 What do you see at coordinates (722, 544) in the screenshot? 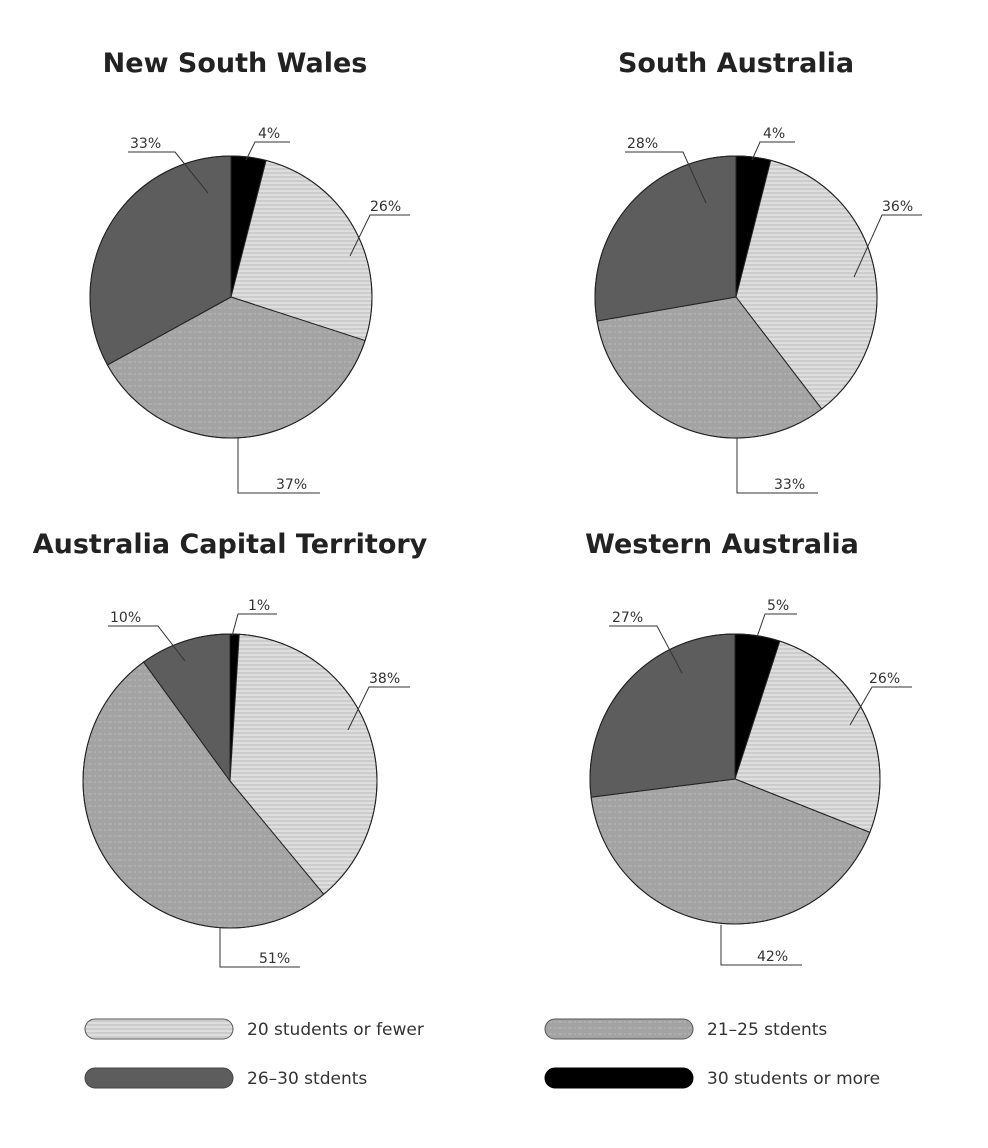
I see `chart-title: Western Australia` at bounding box center [722, 544].